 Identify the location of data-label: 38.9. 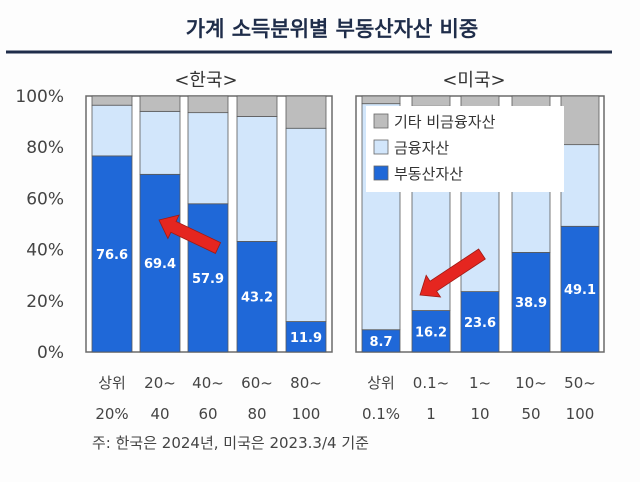
(531, 303).